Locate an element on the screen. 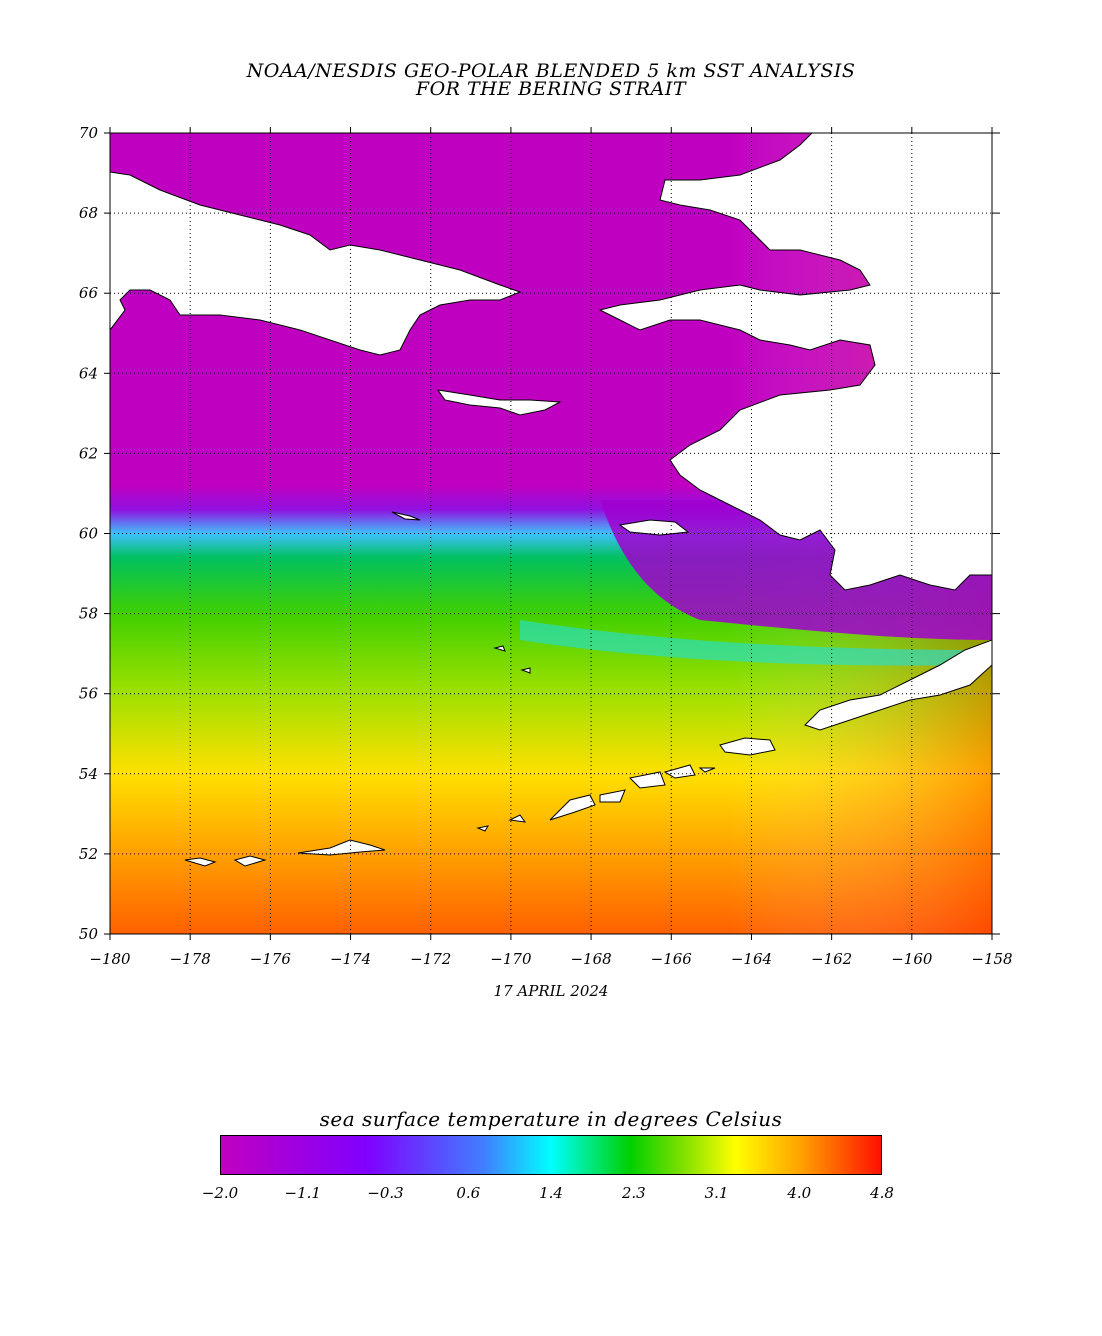 The width and height of the screenshot is (1102, 1336). lon-tick-label: −162 is located at coordinates (831, 959).